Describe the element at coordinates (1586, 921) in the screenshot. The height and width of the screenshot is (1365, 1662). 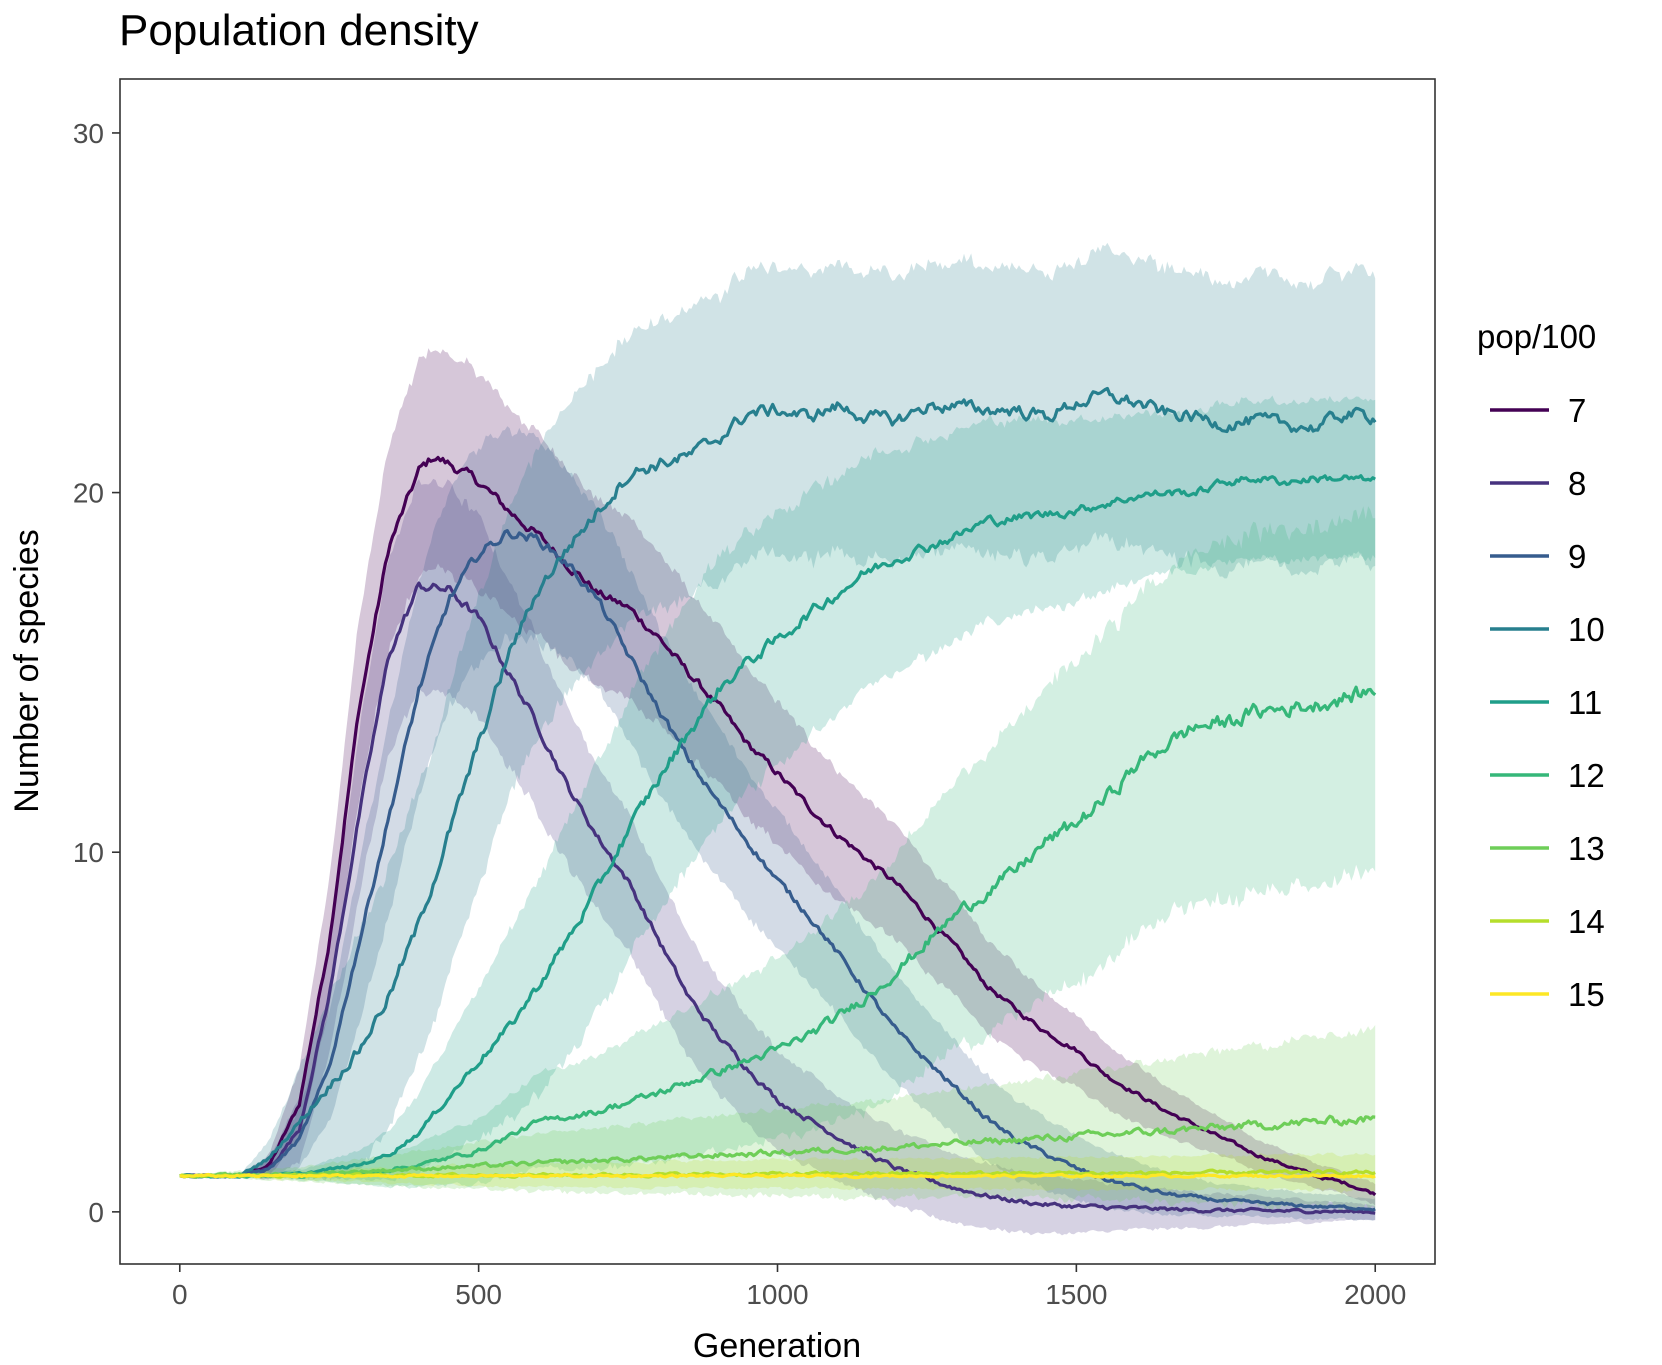
I see `legend-label-14: 14` at that location.